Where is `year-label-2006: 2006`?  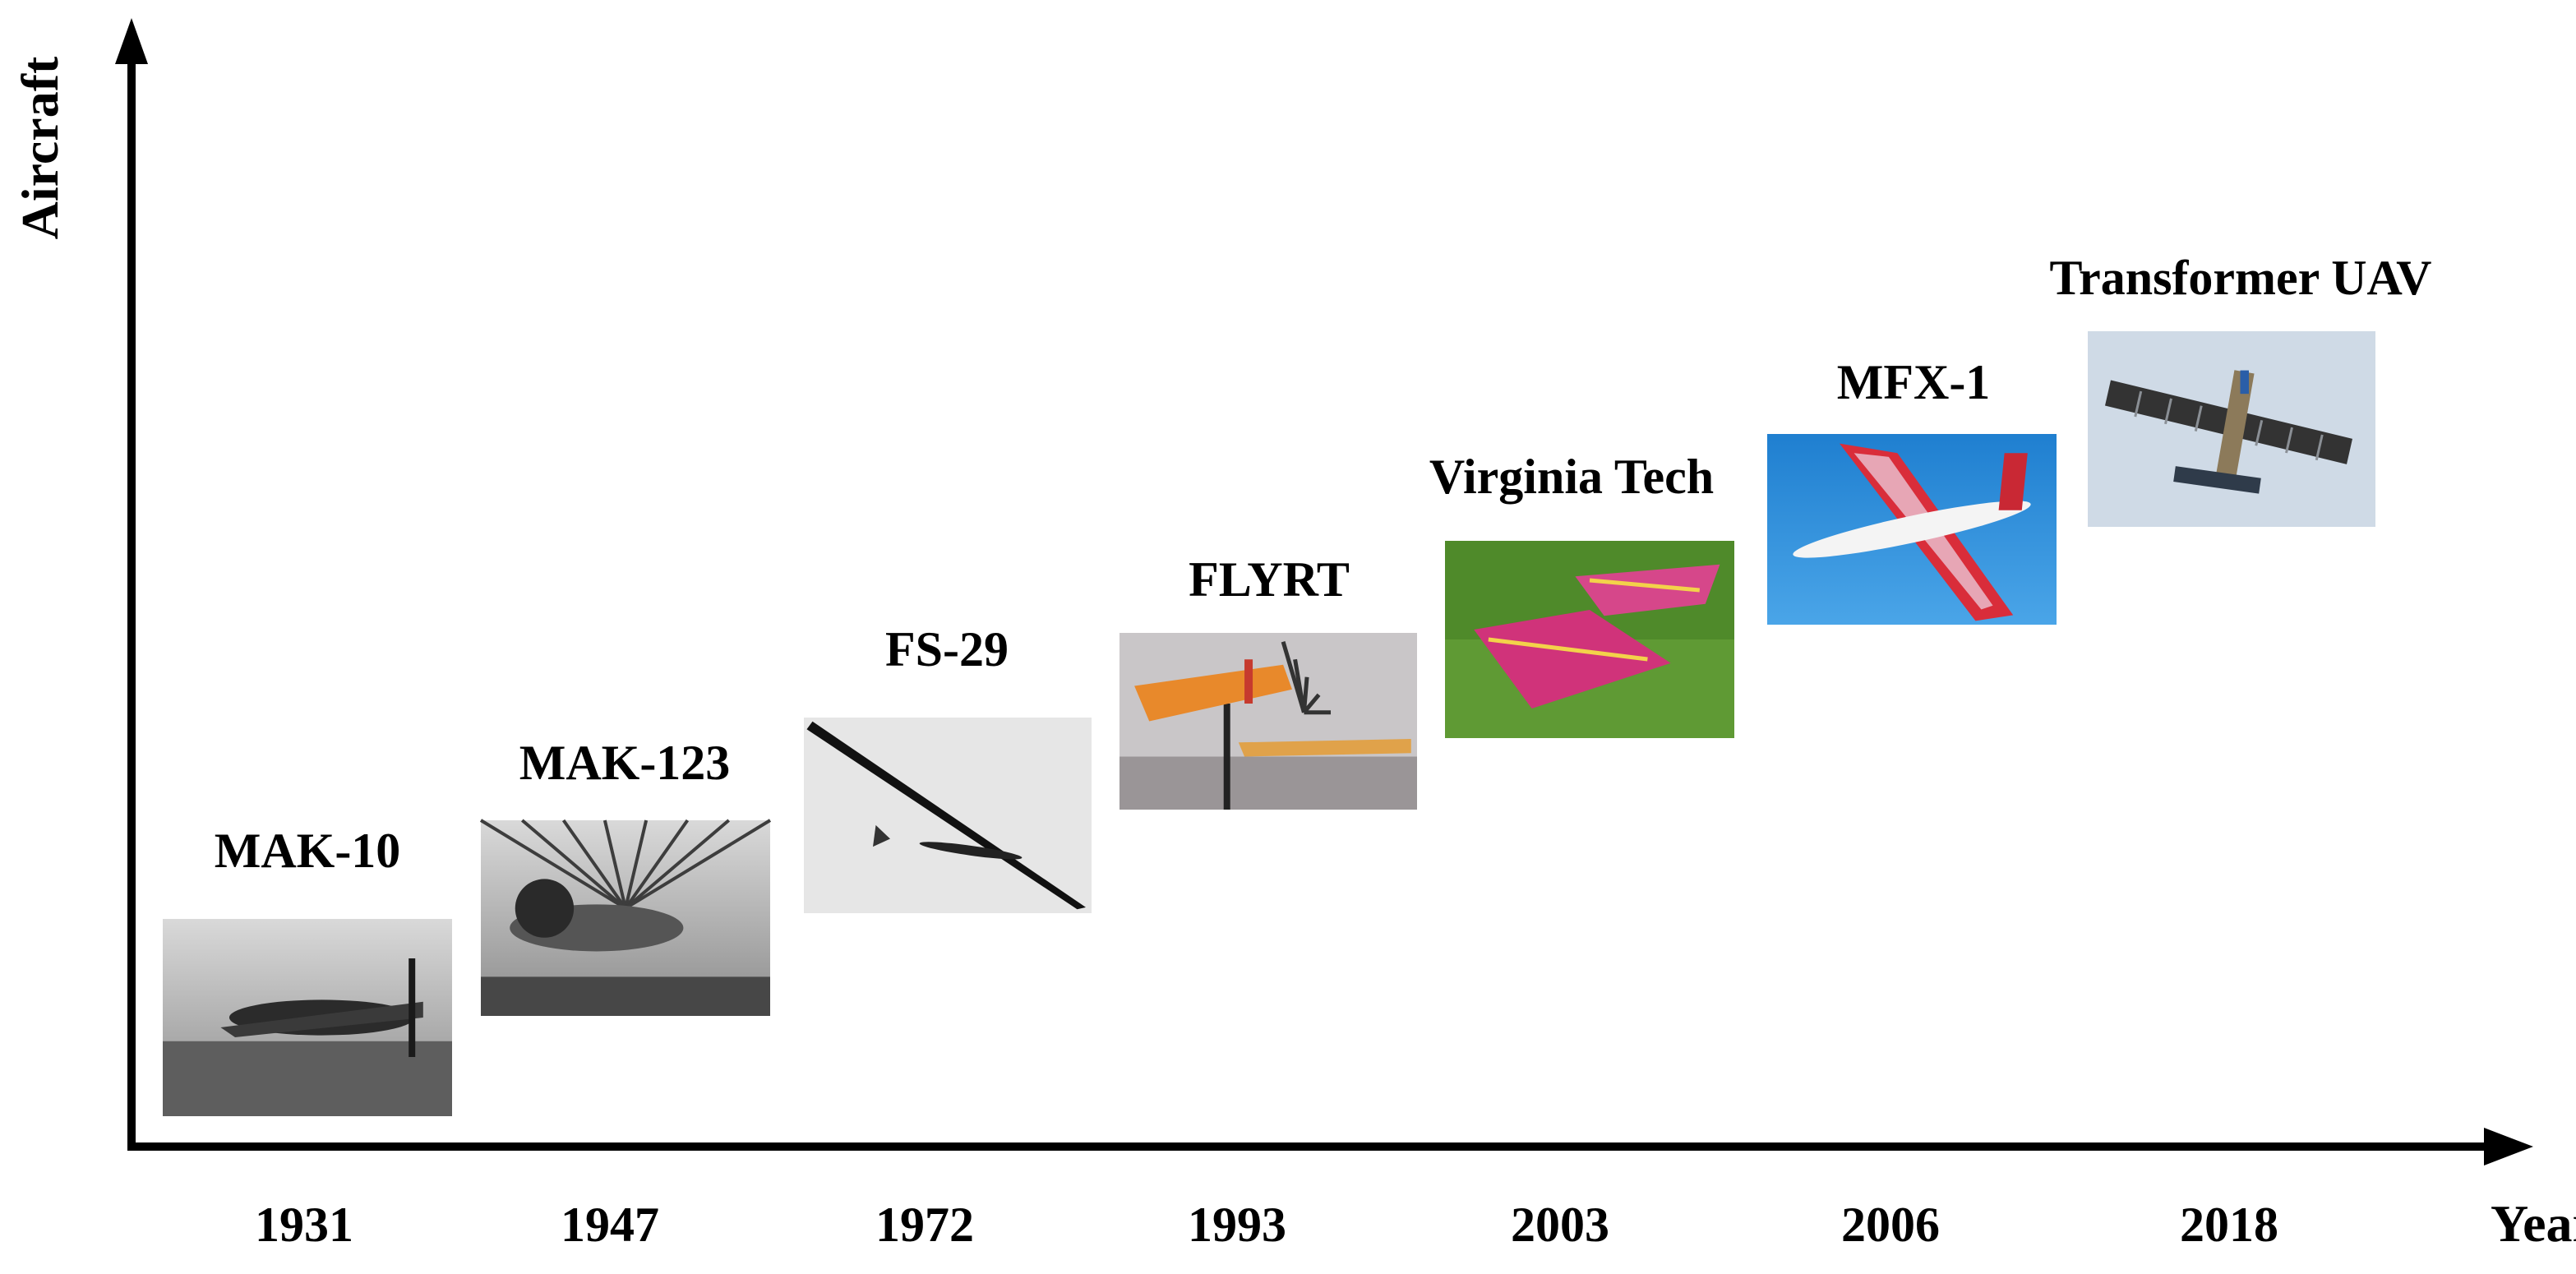 year-label-2006: 2006 is located at coordinates (1891, 1225).